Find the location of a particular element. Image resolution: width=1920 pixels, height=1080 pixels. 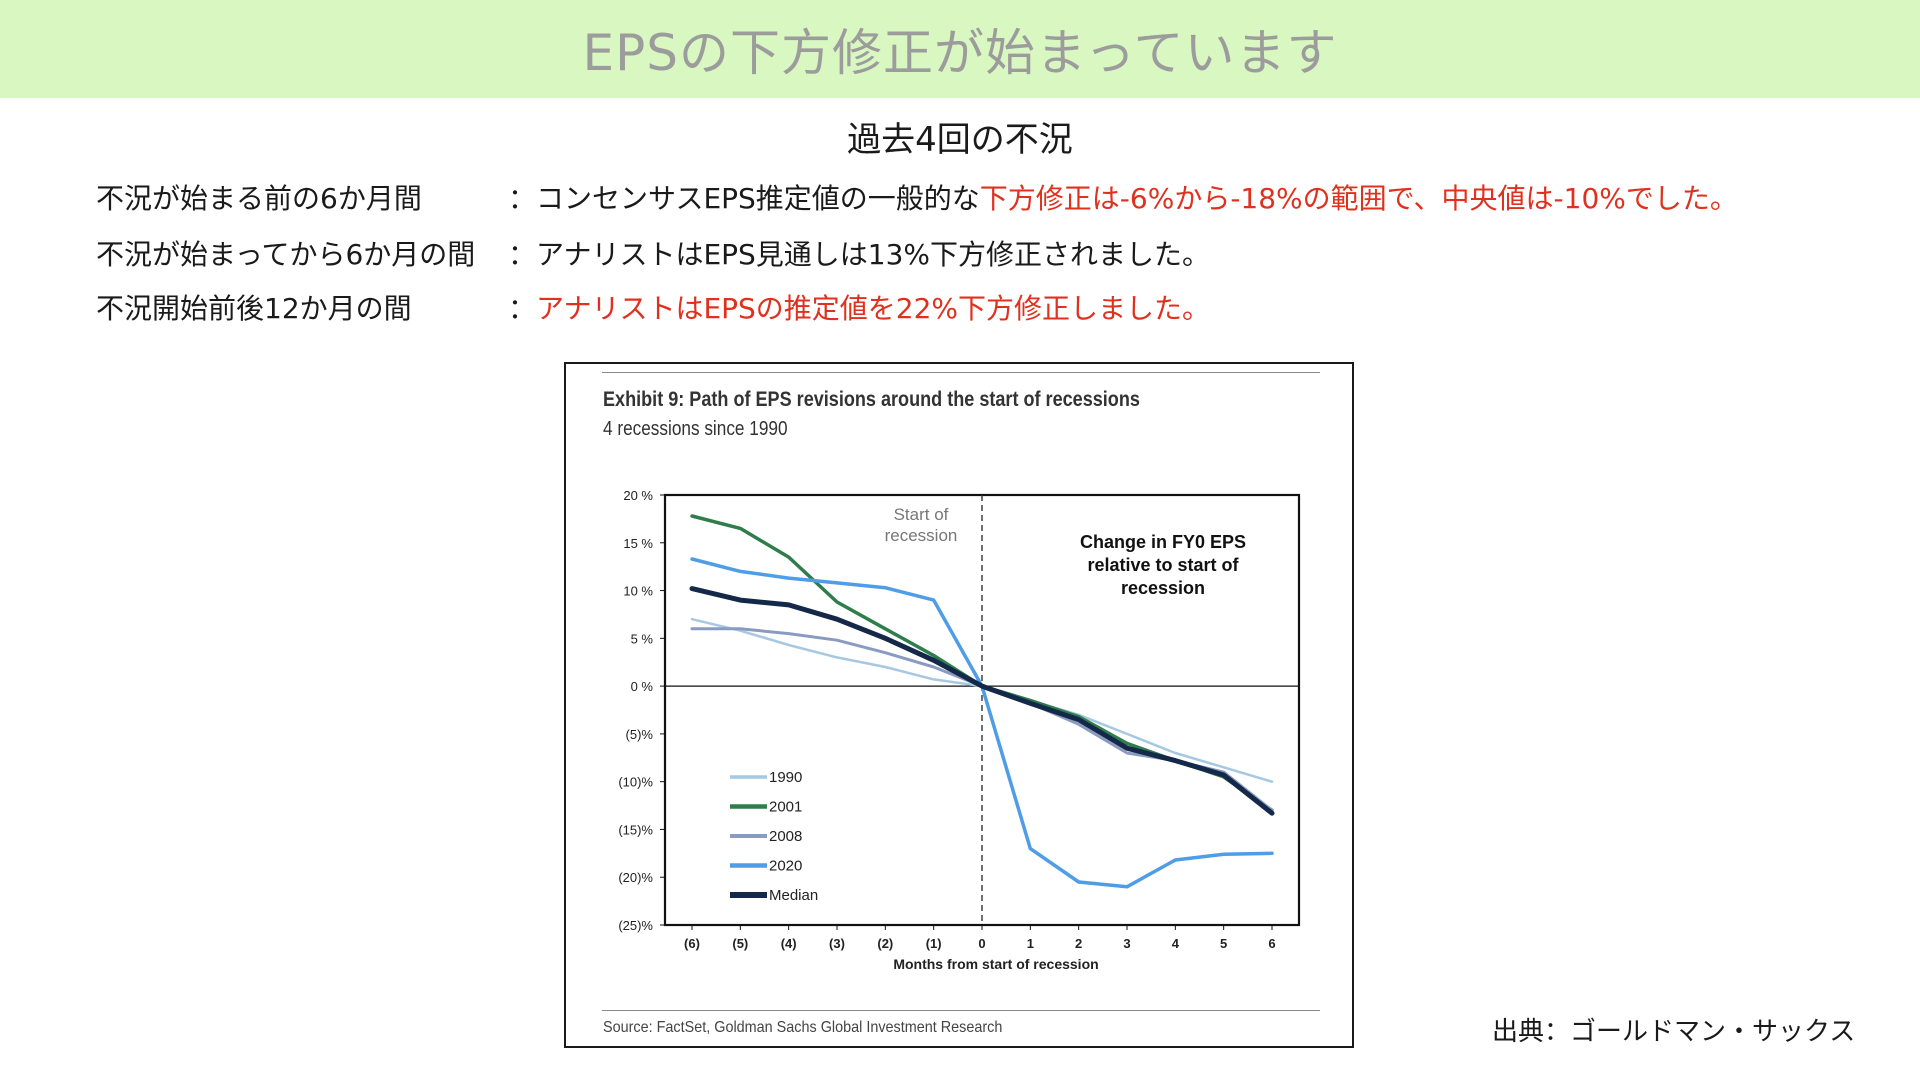

x-tick-label: (4) is located at coordinates (789, 943).